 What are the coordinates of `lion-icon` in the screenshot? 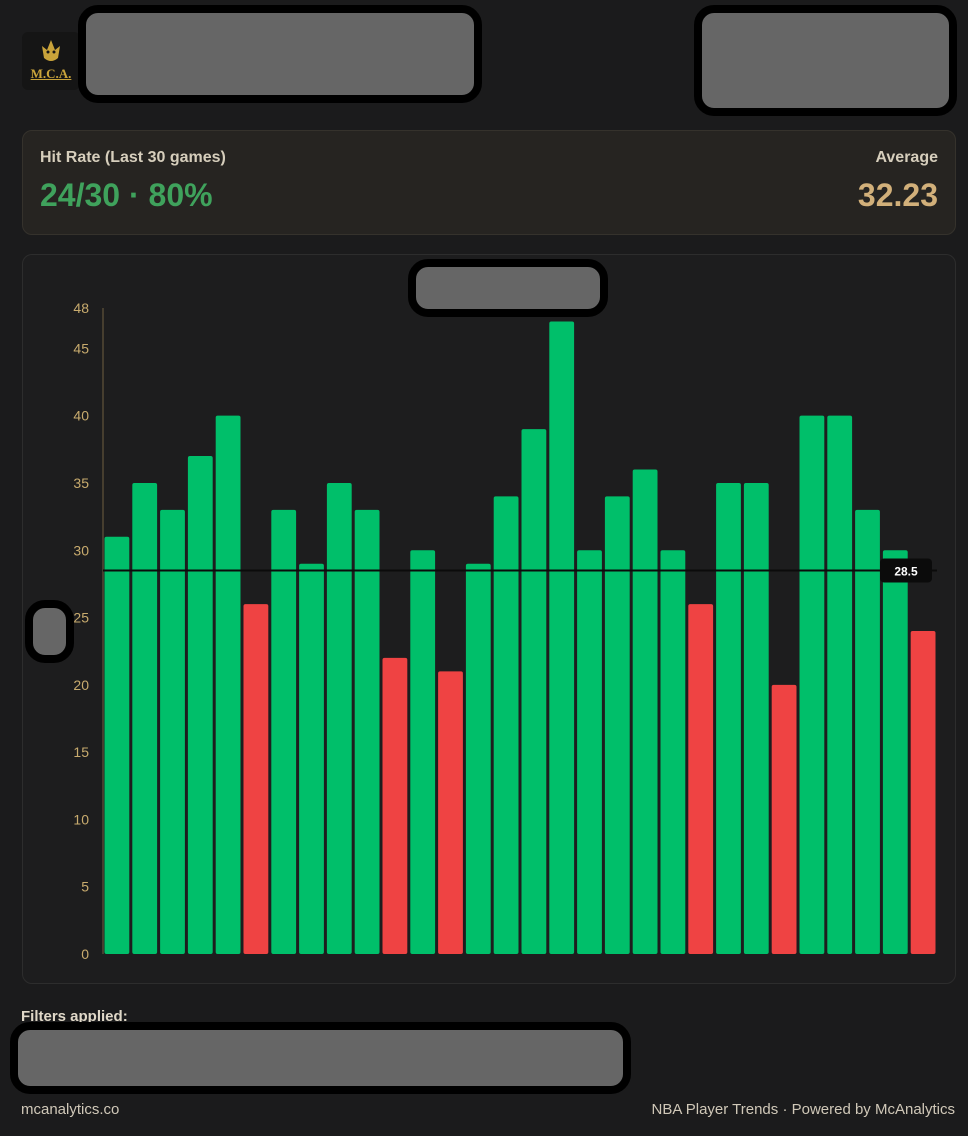 It's located at (51, 50).